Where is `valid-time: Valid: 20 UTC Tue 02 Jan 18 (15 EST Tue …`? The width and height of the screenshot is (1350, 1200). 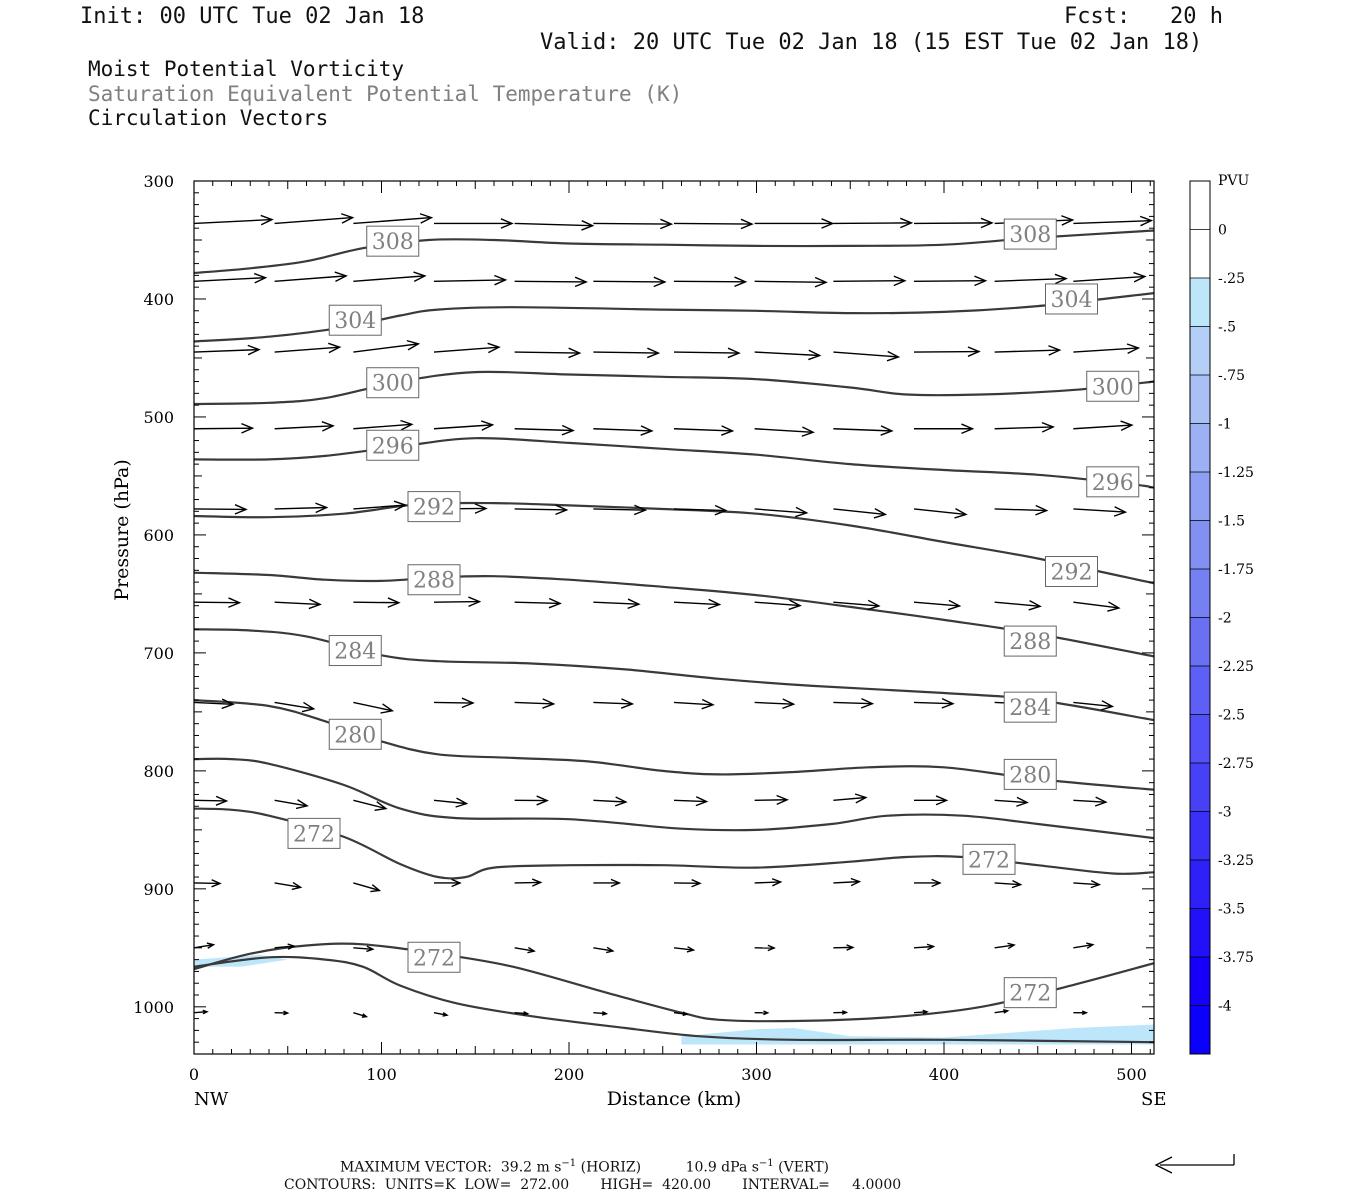 valid-time: Valid: 20 UTC Tue 02 Jan 18 (15 EST Tue … is located at coordinates (871, 42).